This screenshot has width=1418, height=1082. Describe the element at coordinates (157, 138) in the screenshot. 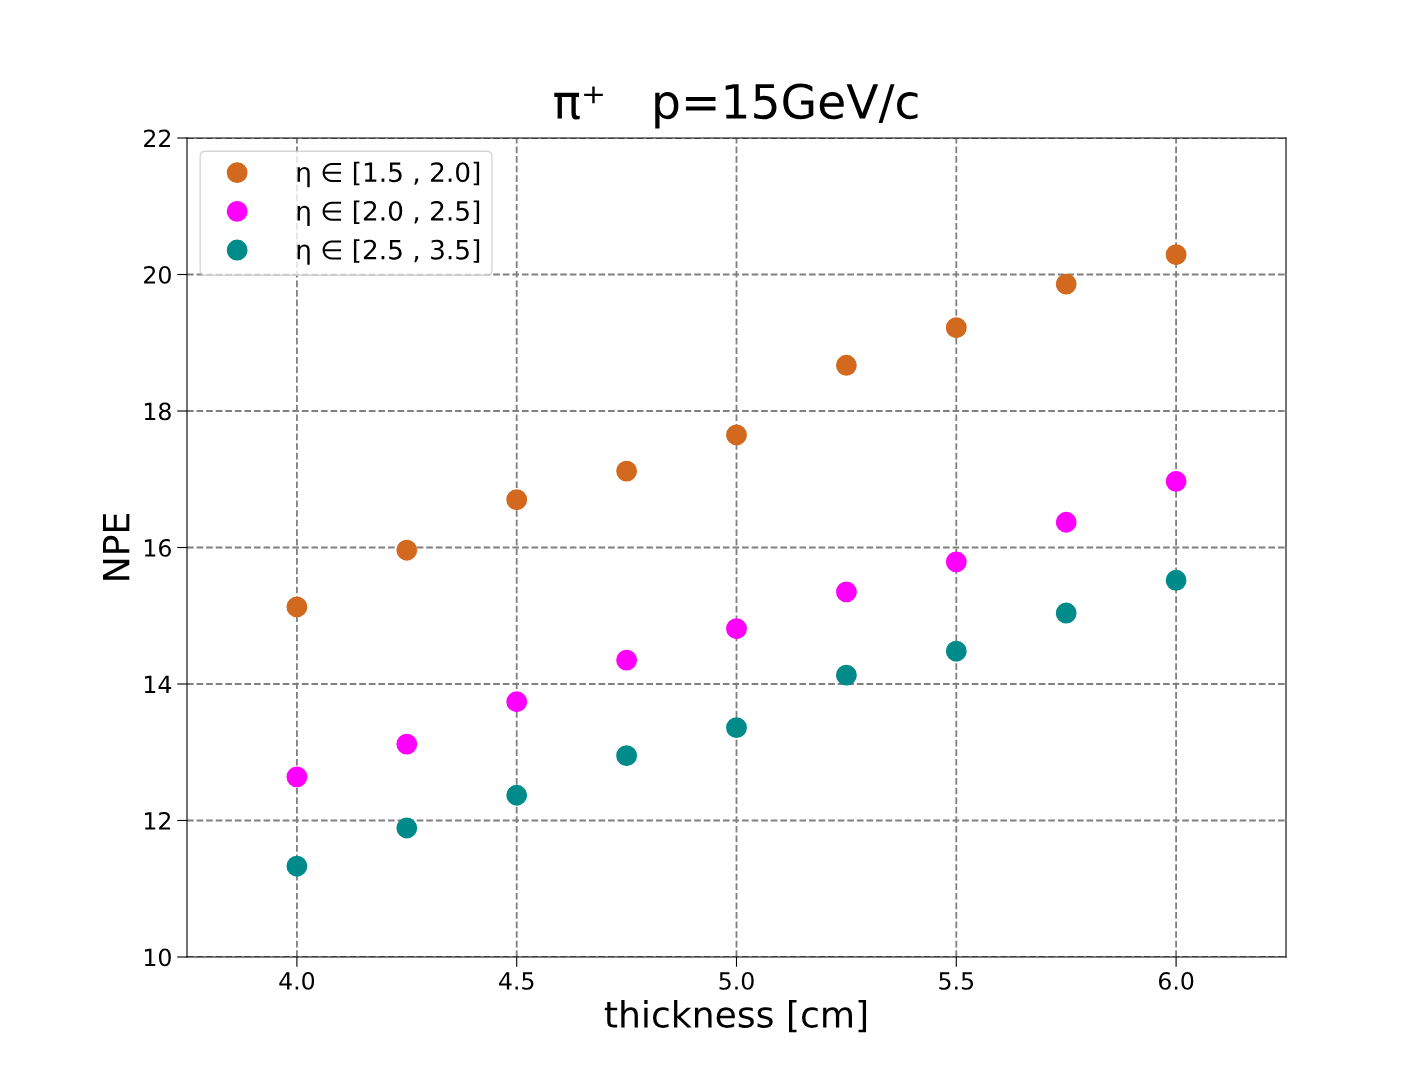

I see `y-tick-label: 22` at that location.